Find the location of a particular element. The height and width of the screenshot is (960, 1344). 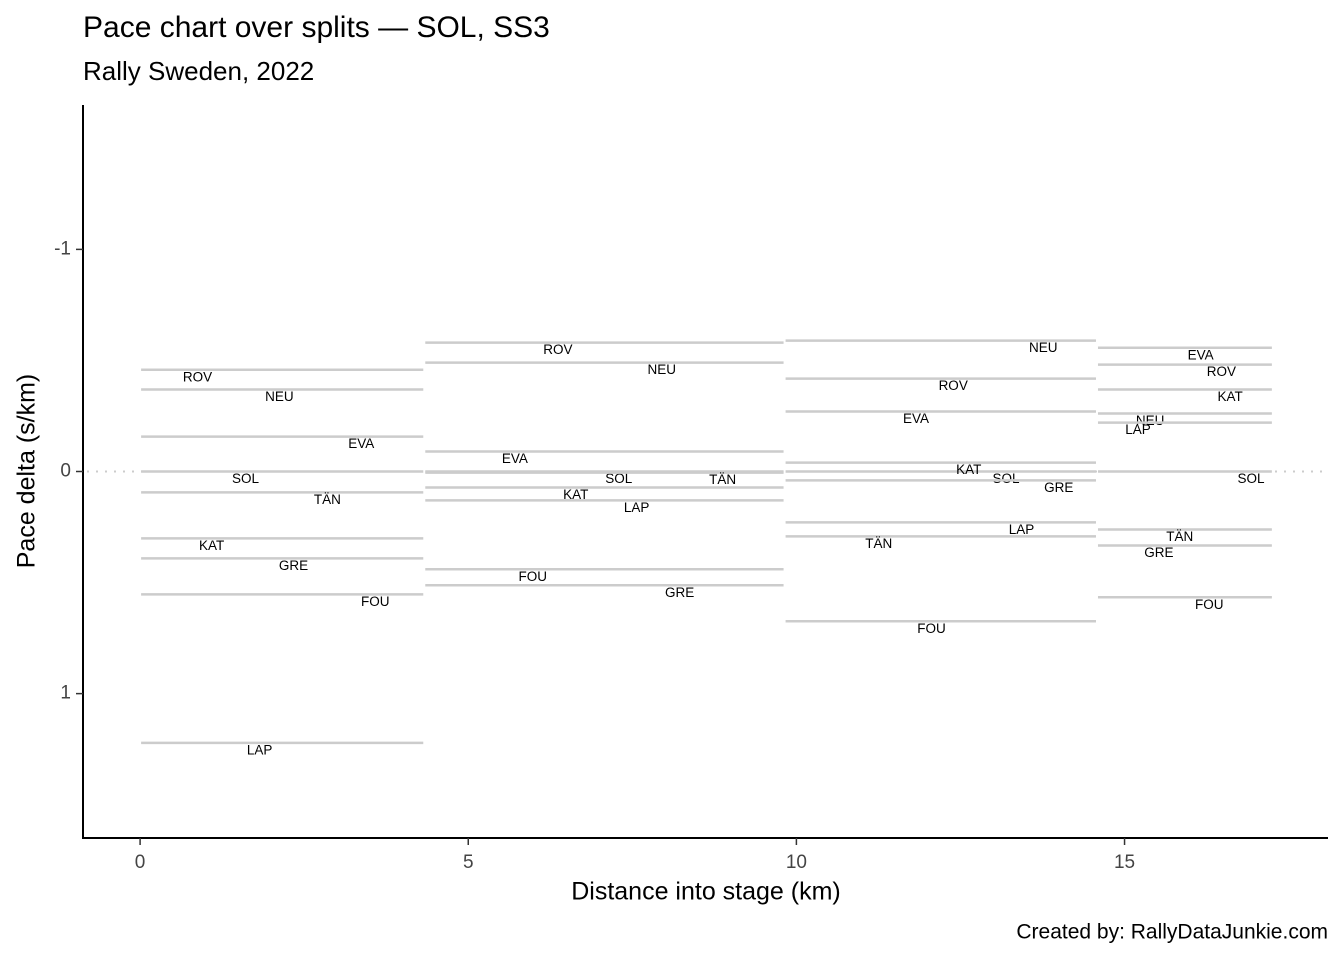

x-tick-label: 5 is located at coordinates (468, 862).